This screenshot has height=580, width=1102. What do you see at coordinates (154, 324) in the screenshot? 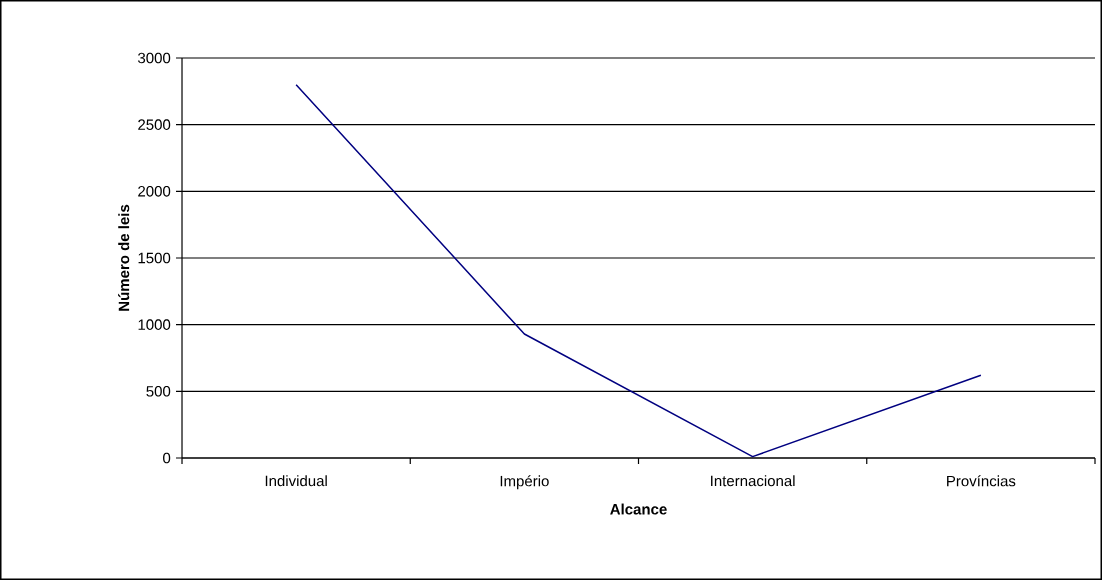
I see `y-tick-label: 1000` at bounding box center [154, 324].